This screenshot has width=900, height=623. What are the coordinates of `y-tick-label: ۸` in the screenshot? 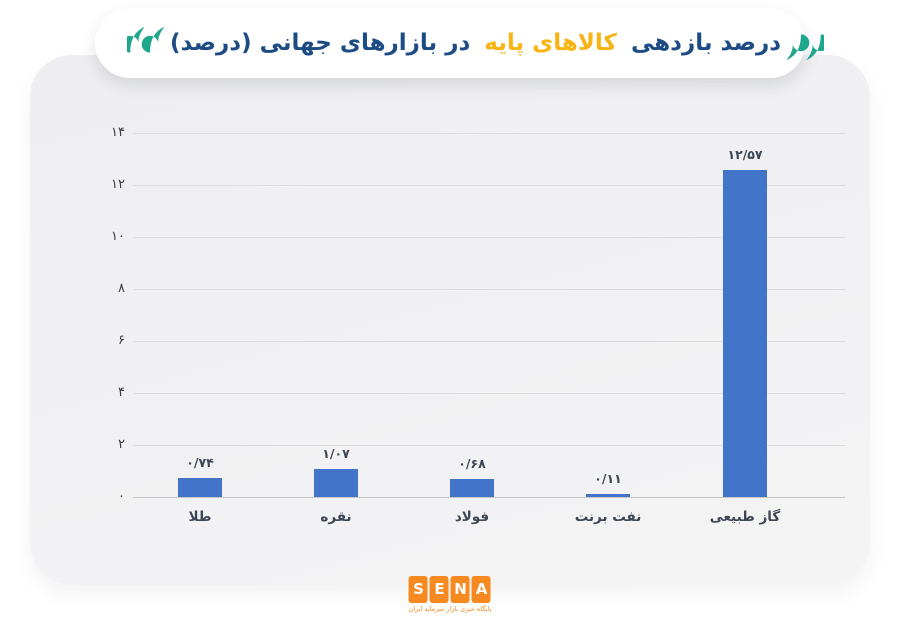 It's located at (121, 288).